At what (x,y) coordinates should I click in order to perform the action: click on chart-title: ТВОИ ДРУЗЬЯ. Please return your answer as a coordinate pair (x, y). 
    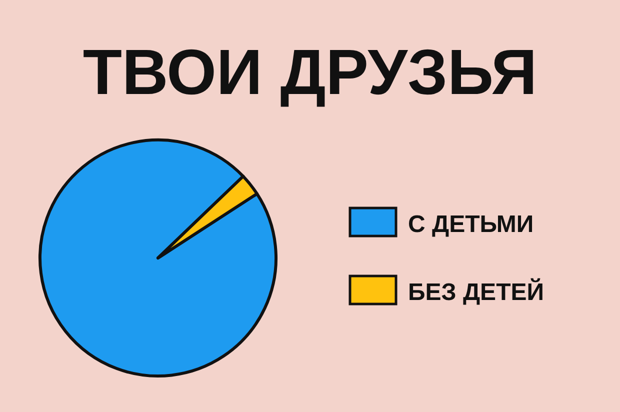
    Looking at the image, I should click on (310, 72).